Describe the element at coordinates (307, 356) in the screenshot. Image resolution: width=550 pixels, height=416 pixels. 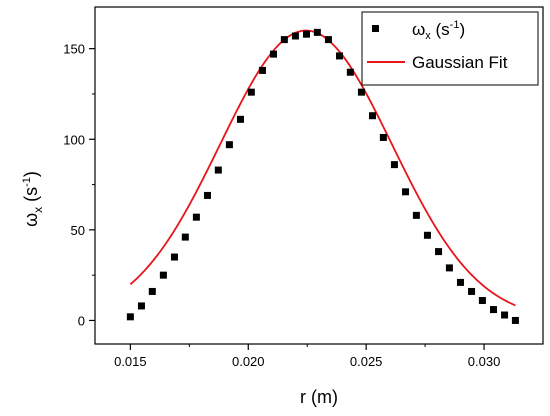
I see `x-axis-ticks: 0.015 0.020 0.025 0.030` at that location.